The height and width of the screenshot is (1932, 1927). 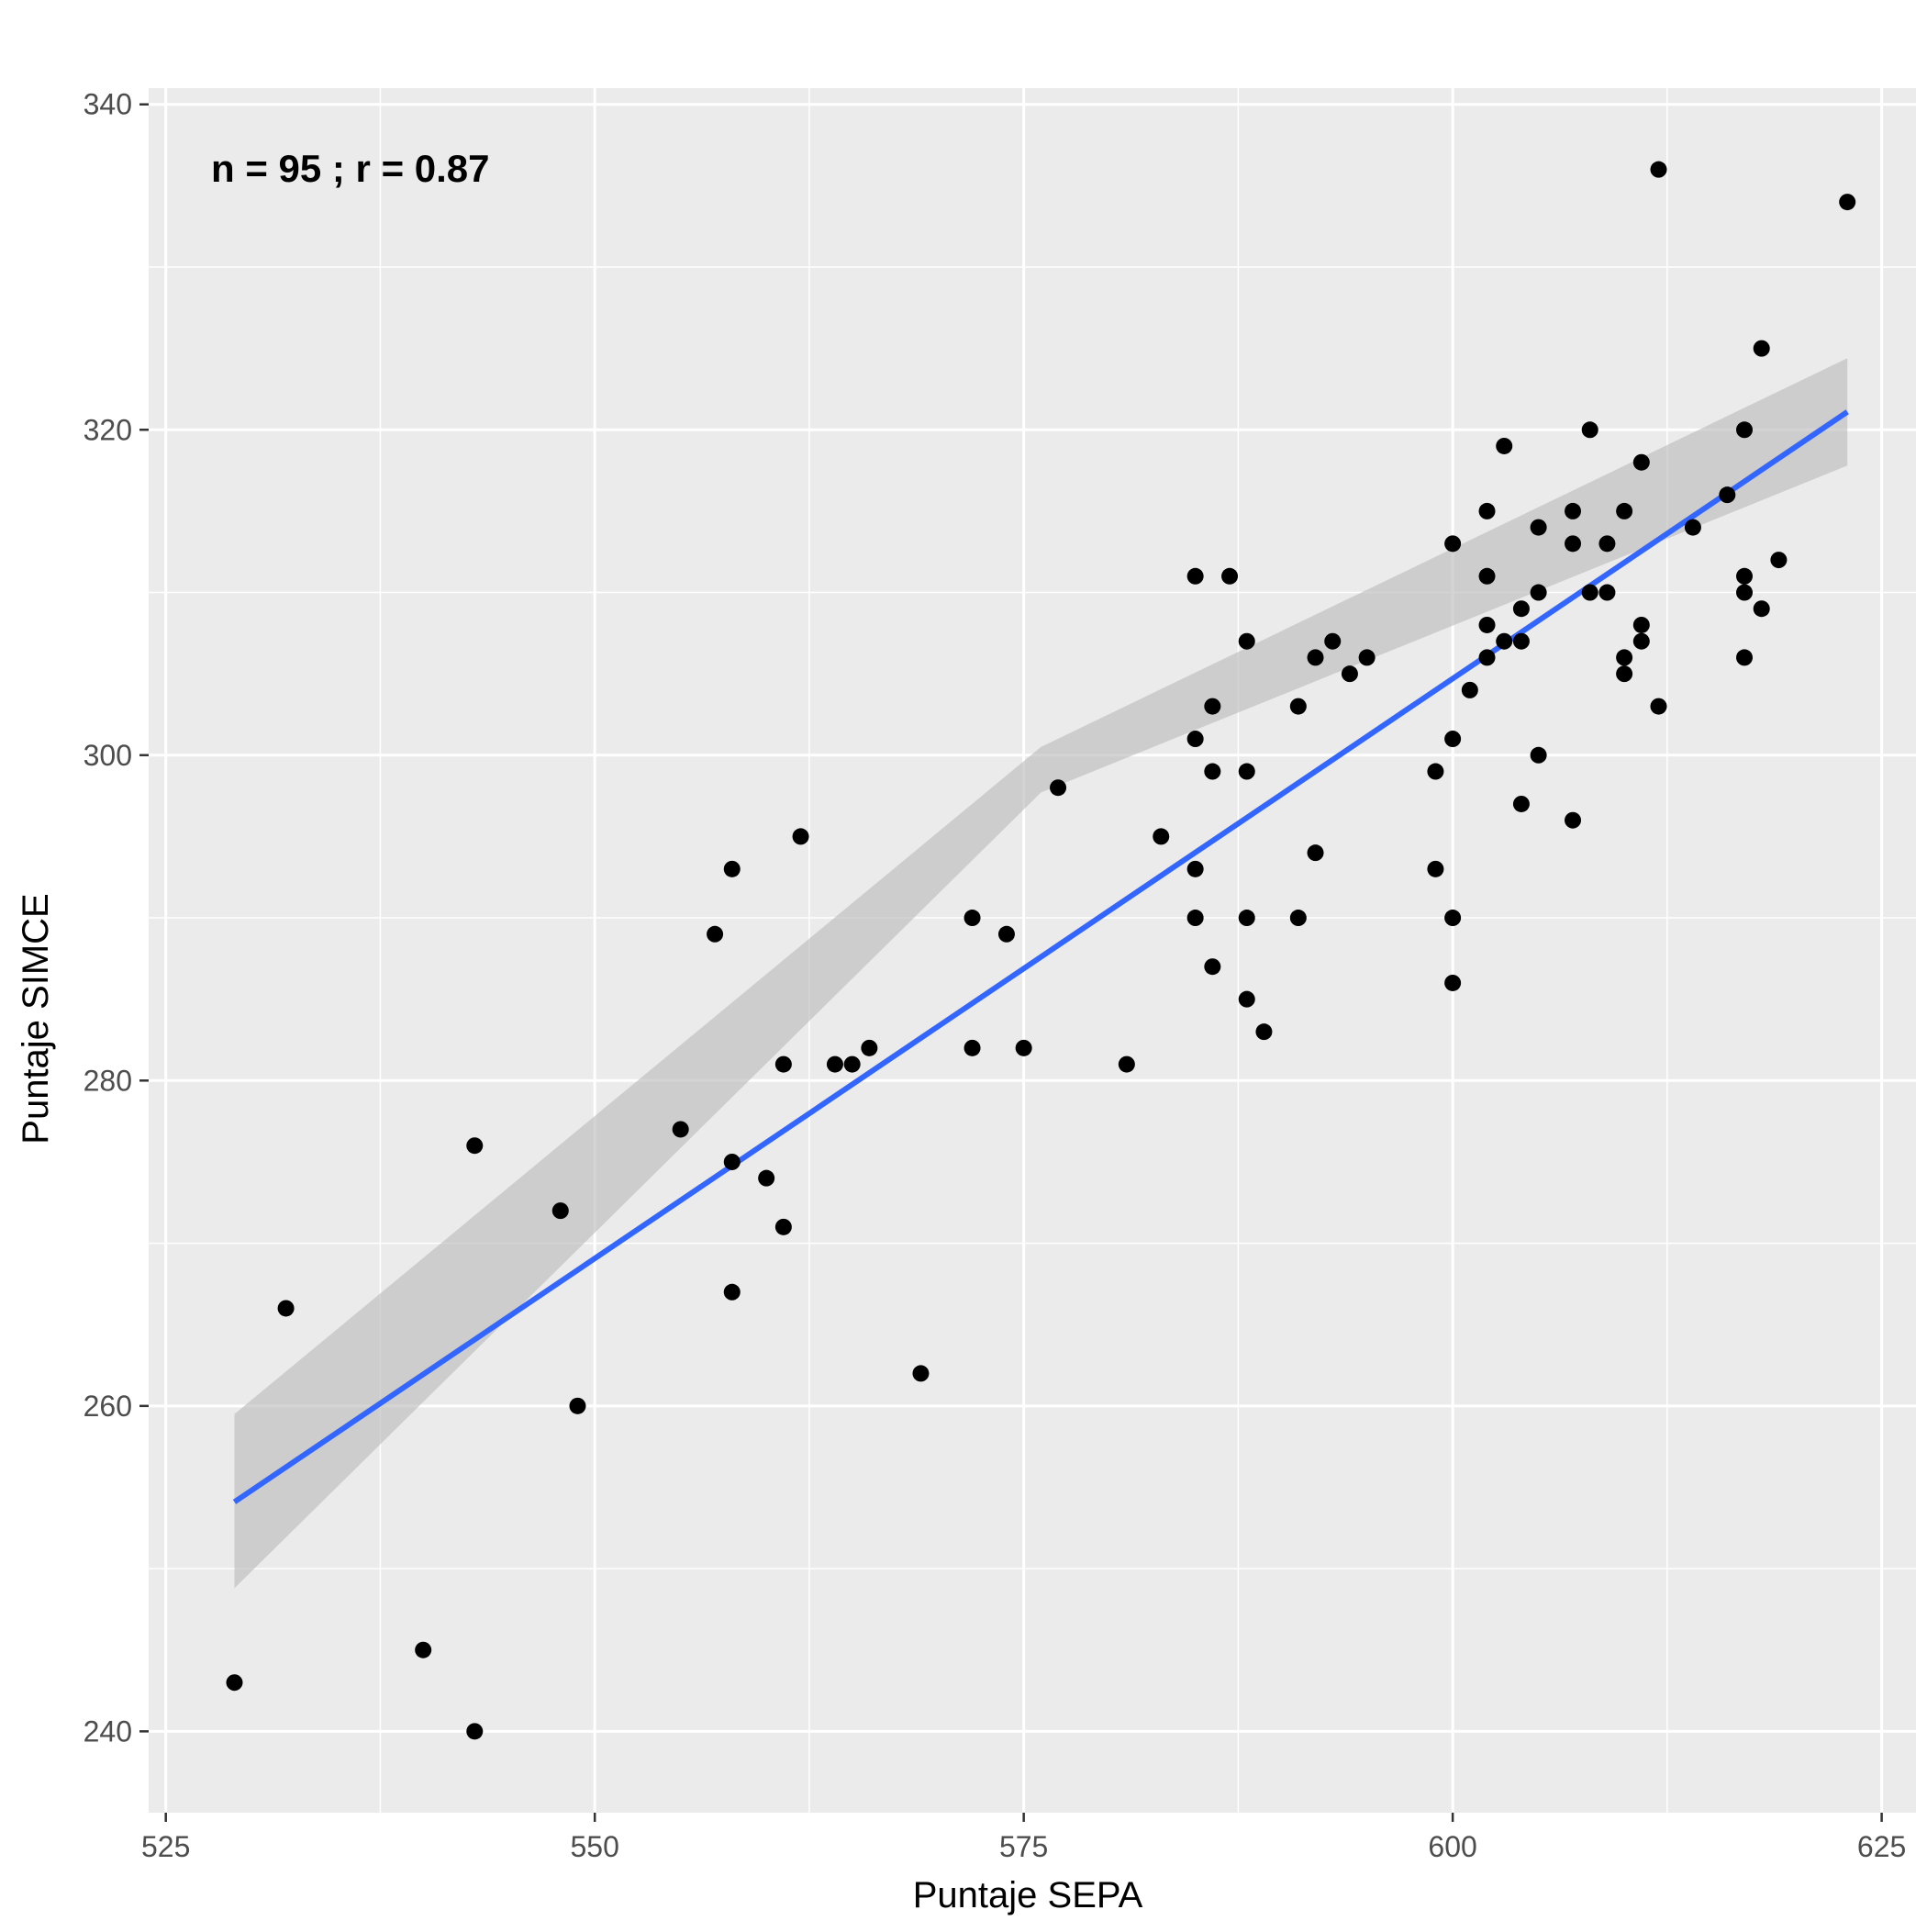 I want to click on x-tick-label: 575, so click(x=1023, y=1846).